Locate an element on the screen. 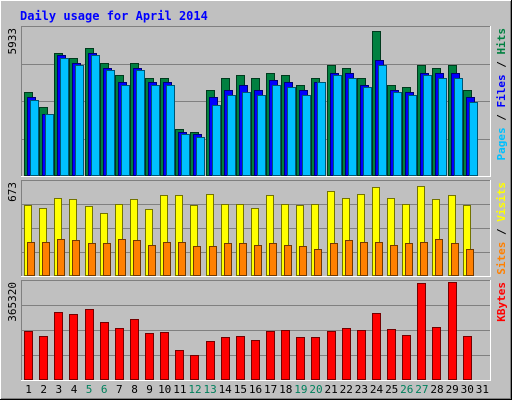  day-label-22: 22 is located at coordinates (346, 389).